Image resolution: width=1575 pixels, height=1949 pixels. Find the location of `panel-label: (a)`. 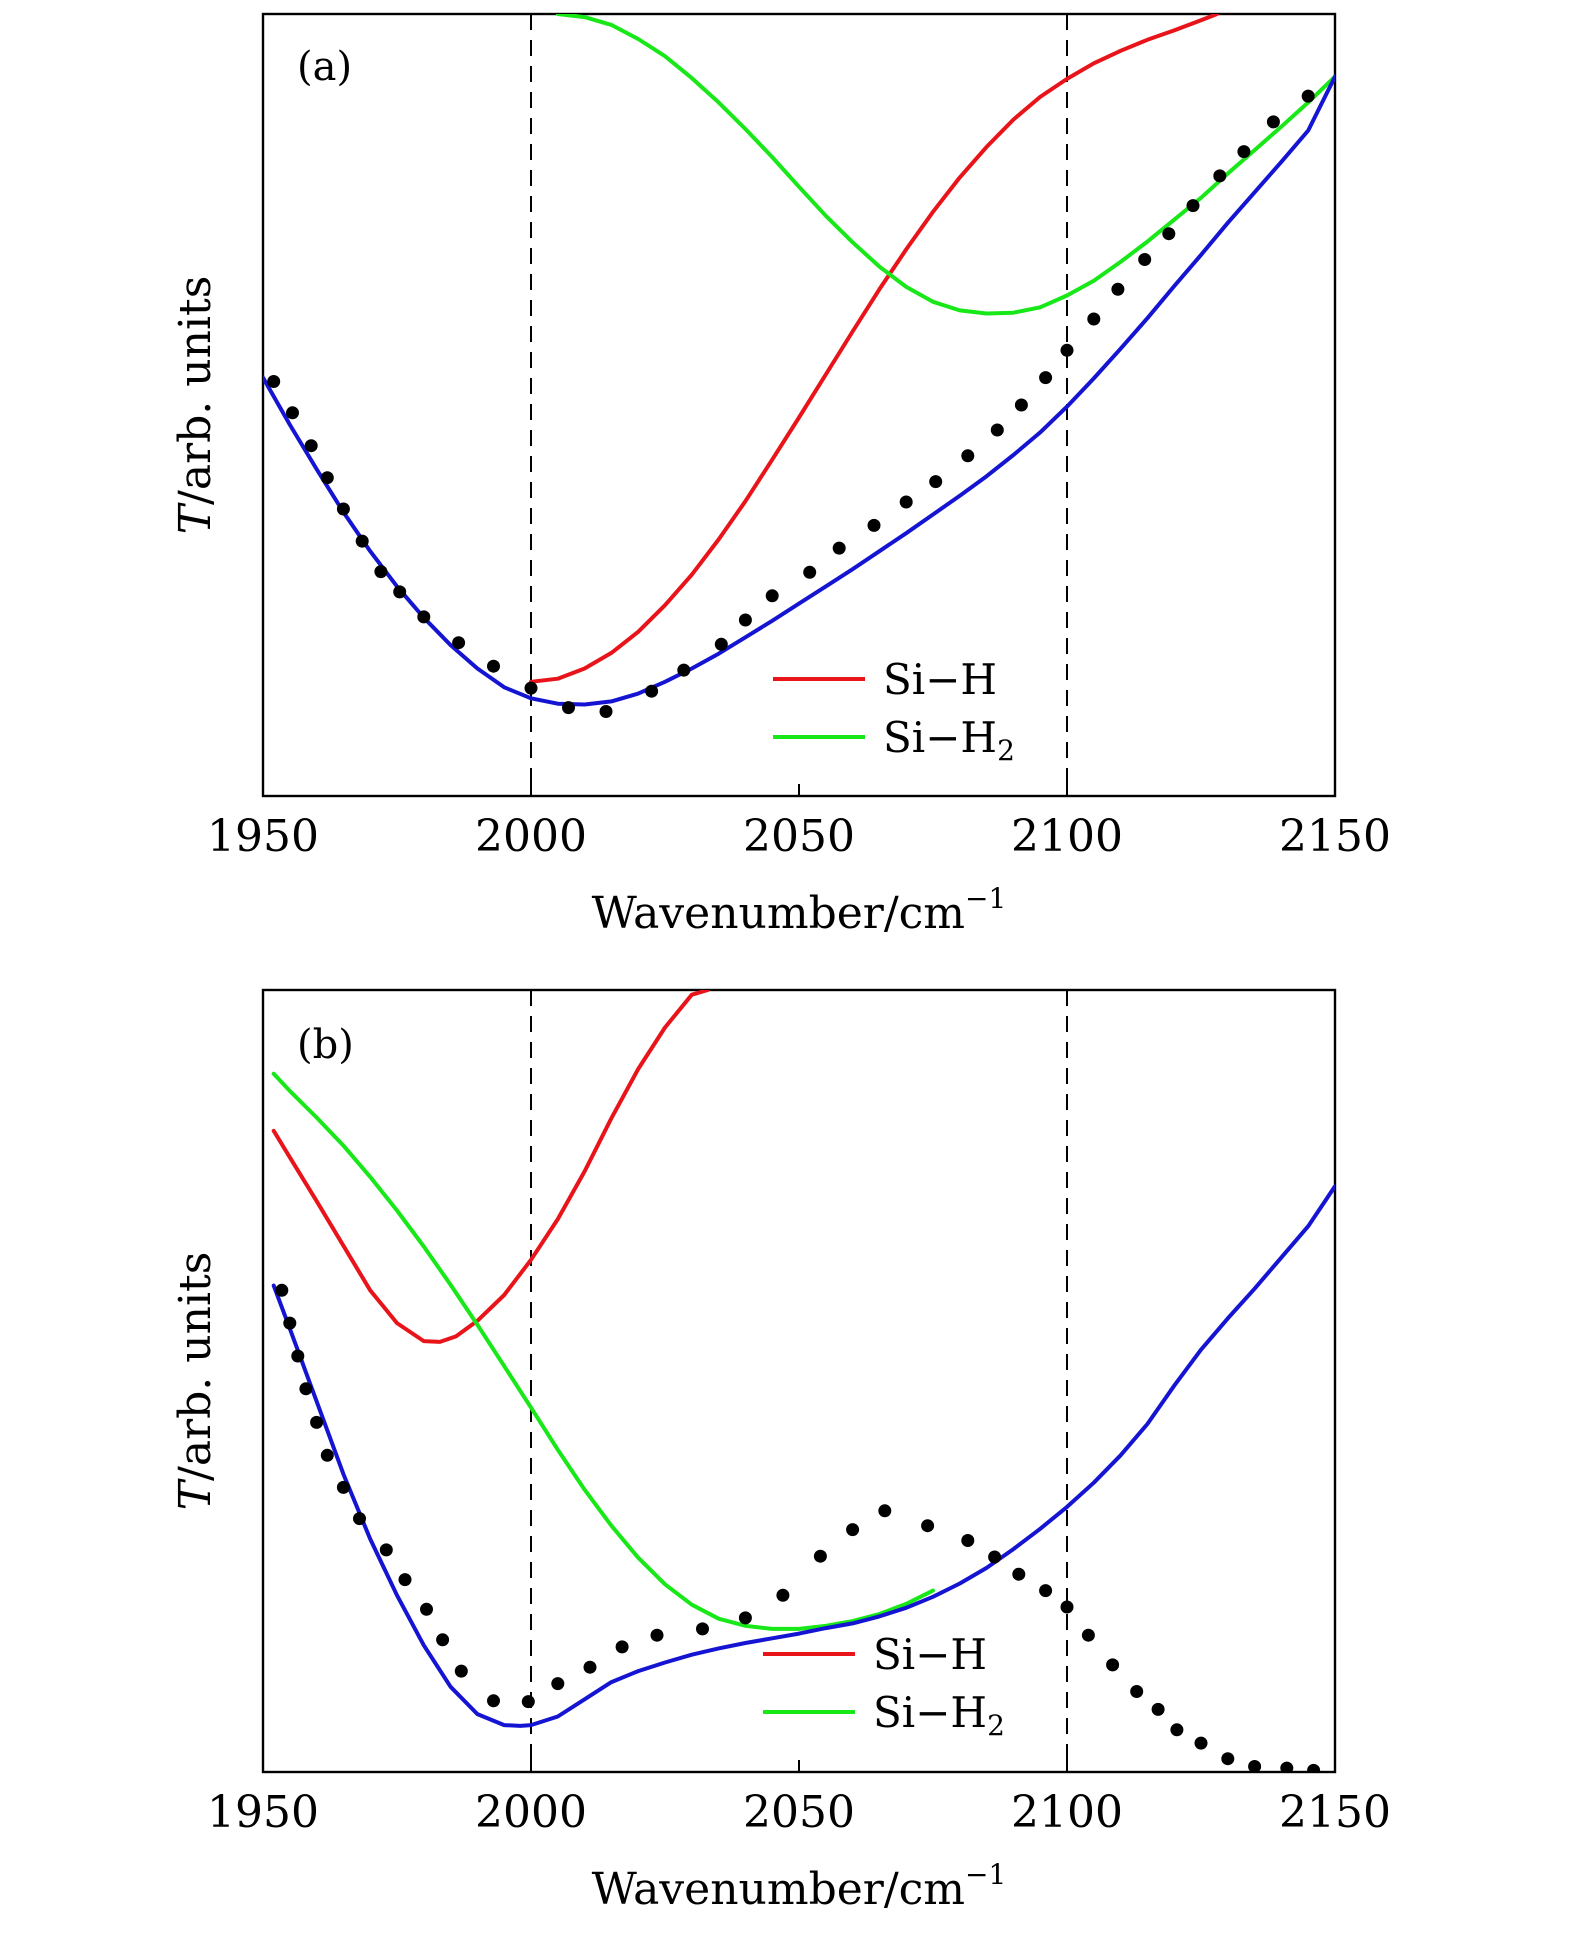

panel-label: (a) is located at coordinates (324, 67).